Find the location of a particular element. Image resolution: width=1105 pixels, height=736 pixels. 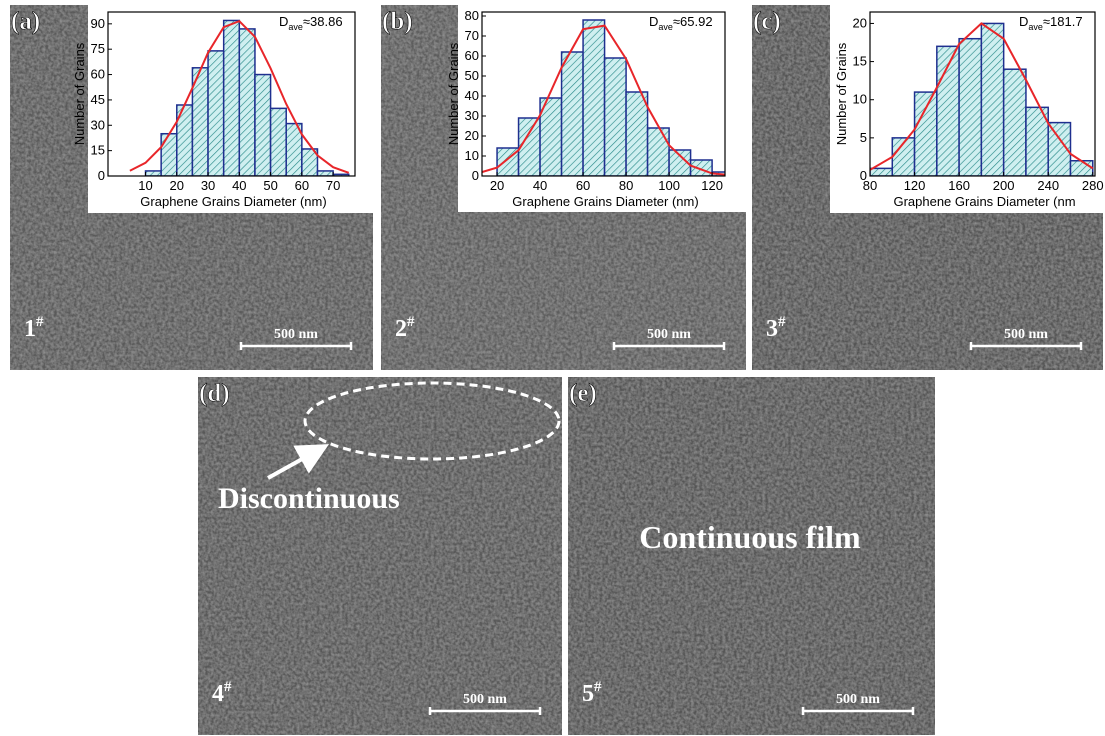

x-tick-label: 70 is located at coordinates (333, 185).